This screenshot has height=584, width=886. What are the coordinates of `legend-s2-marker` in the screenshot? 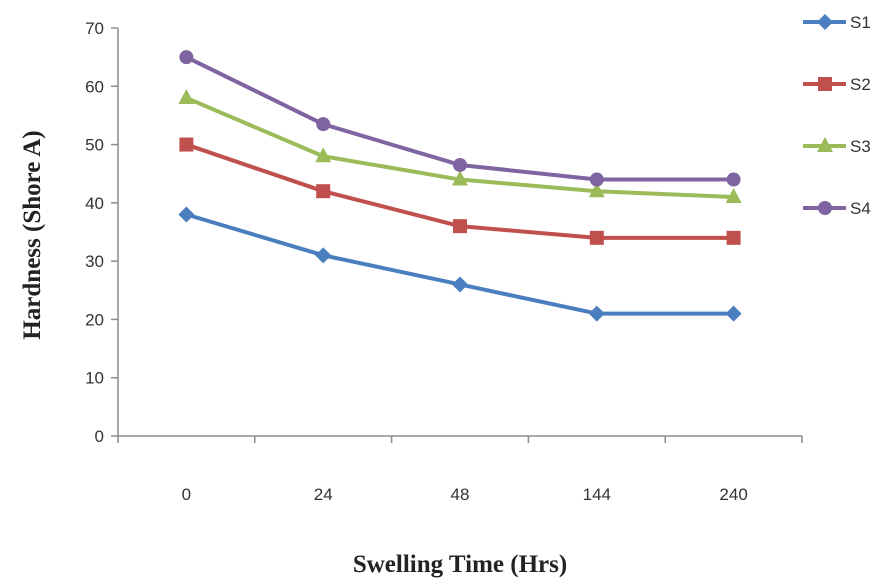 It's located at (825, 84).